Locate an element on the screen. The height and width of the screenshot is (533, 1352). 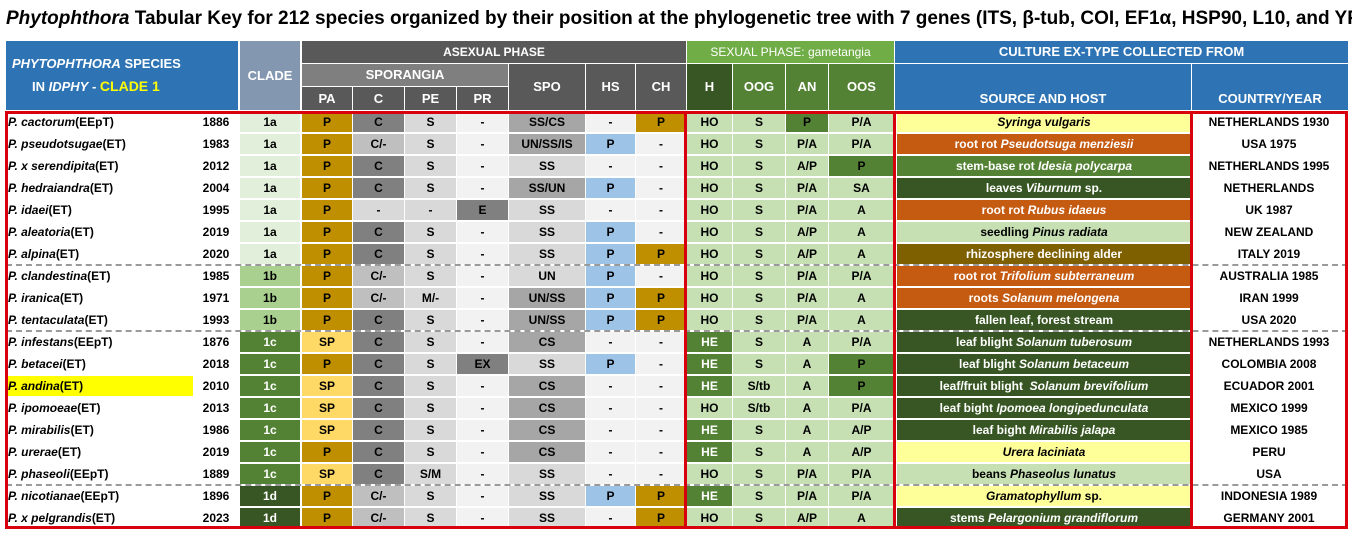
species-name: P. urerae (ET) is located at coordinates (99, 452).